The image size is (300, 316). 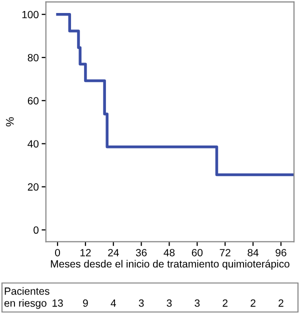 I want to click on y-tick-label: 60, so click(x=33, y=100).